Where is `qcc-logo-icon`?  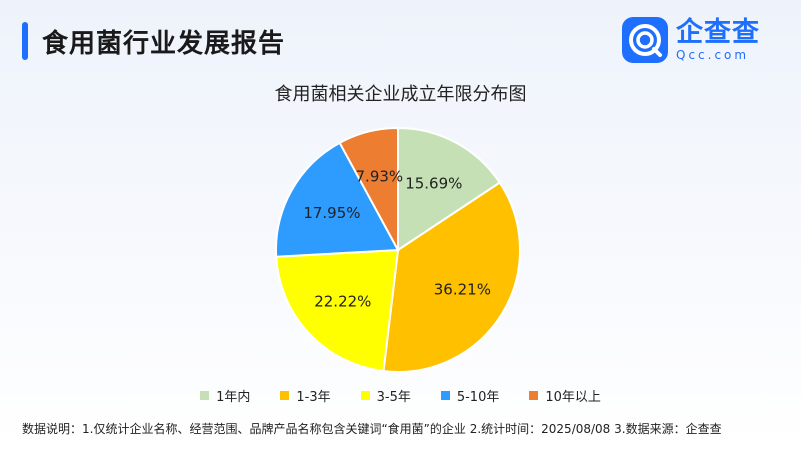 qcc-logo-icon is located at coordinates (645, 40).